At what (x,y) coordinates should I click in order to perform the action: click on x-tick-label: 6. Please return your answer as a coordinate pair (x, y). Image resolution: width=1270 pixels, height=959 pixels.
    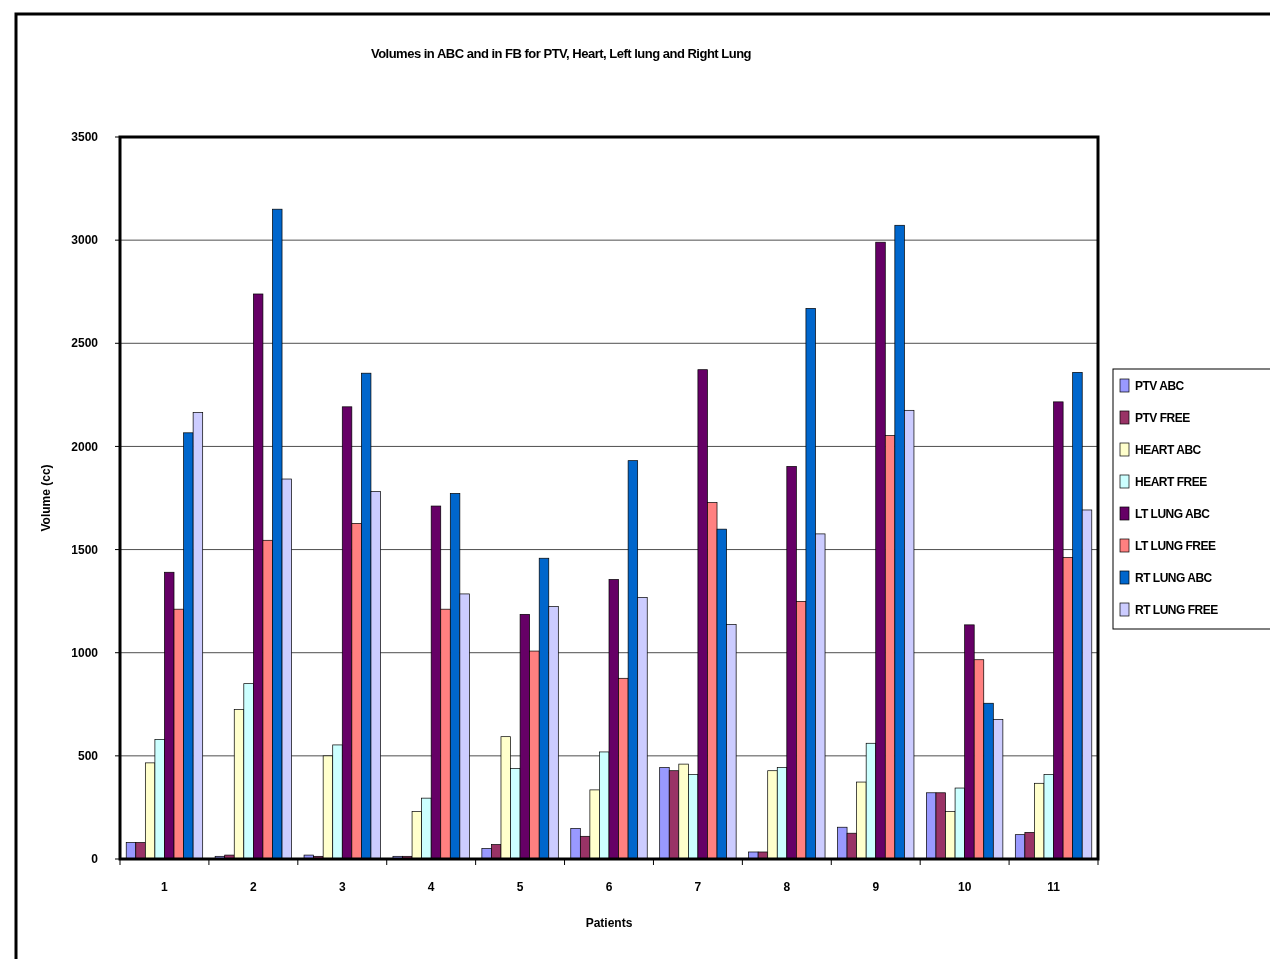
    Looking at the image, I should click on (609, 887).